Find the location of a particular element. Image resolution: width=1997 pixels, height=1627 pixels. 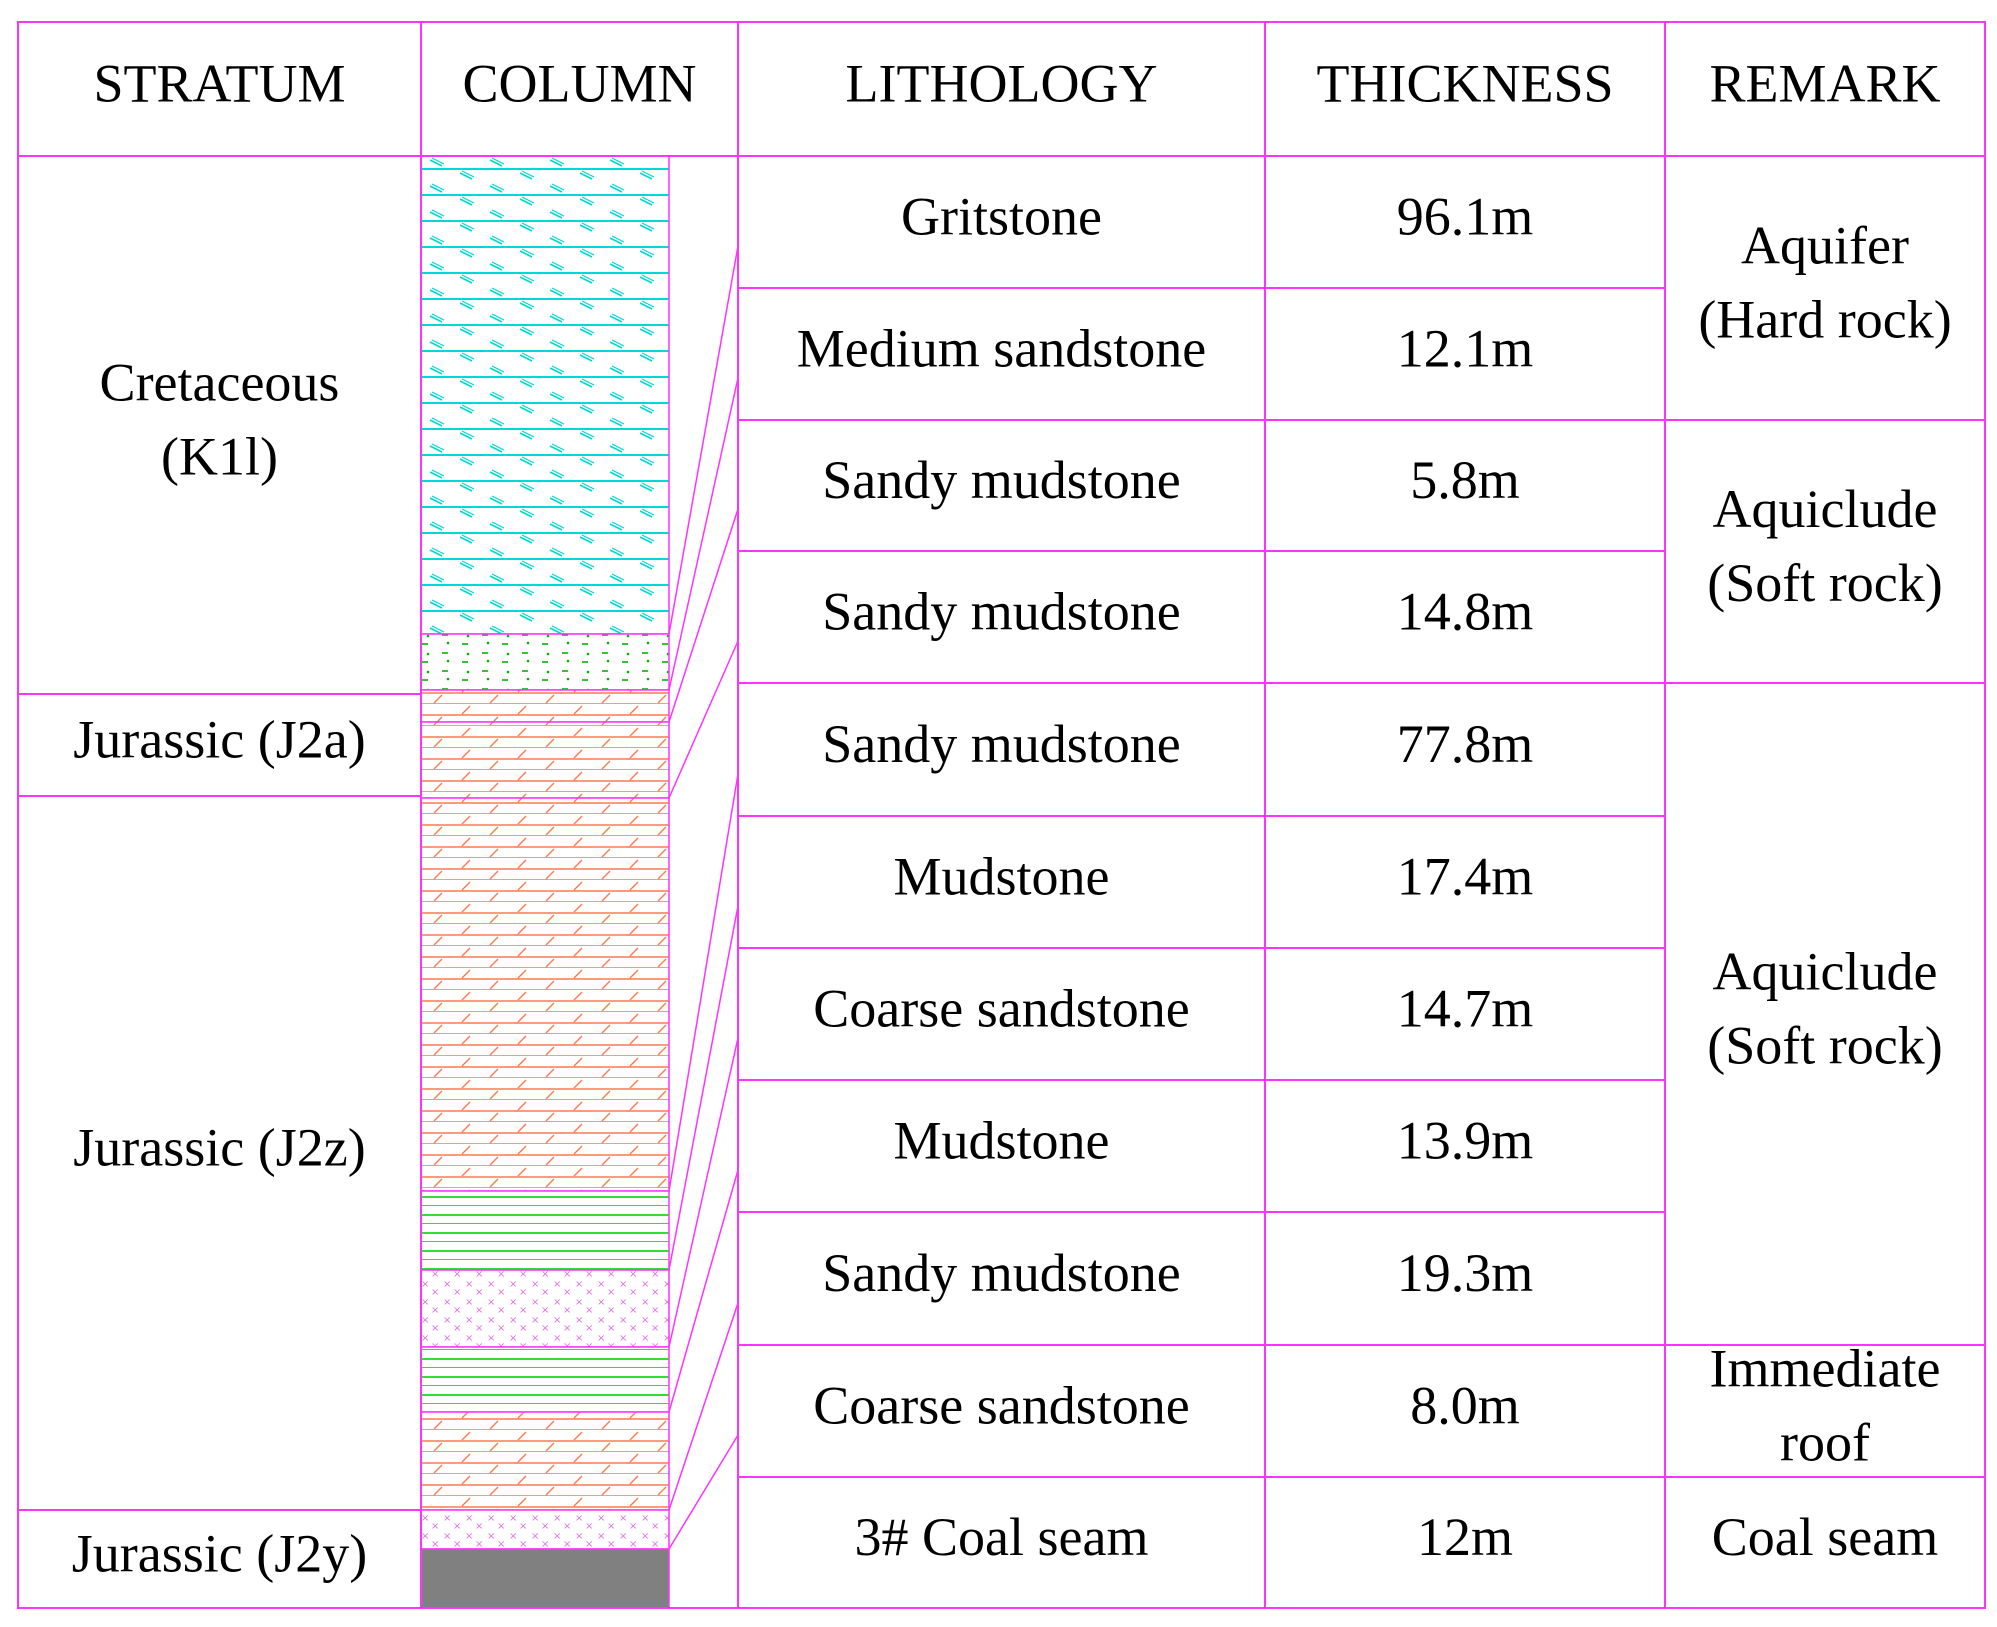

lithology-cell: Medium sandstone is located at coordinates (1001, 348).